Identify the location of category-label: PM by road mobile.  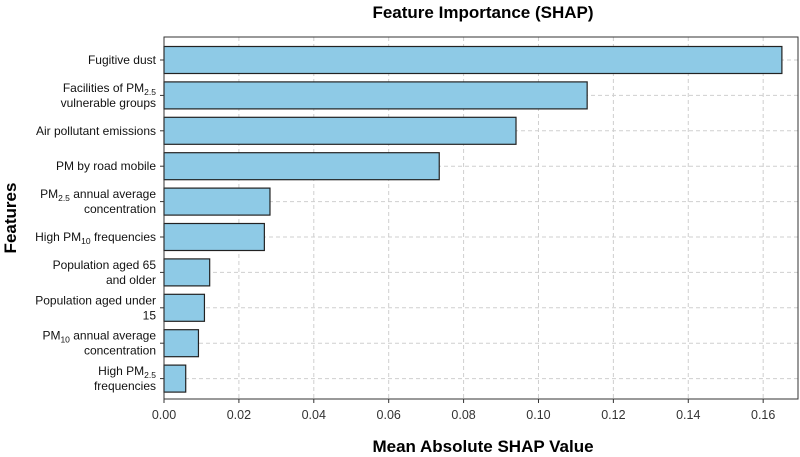
(106, 166).